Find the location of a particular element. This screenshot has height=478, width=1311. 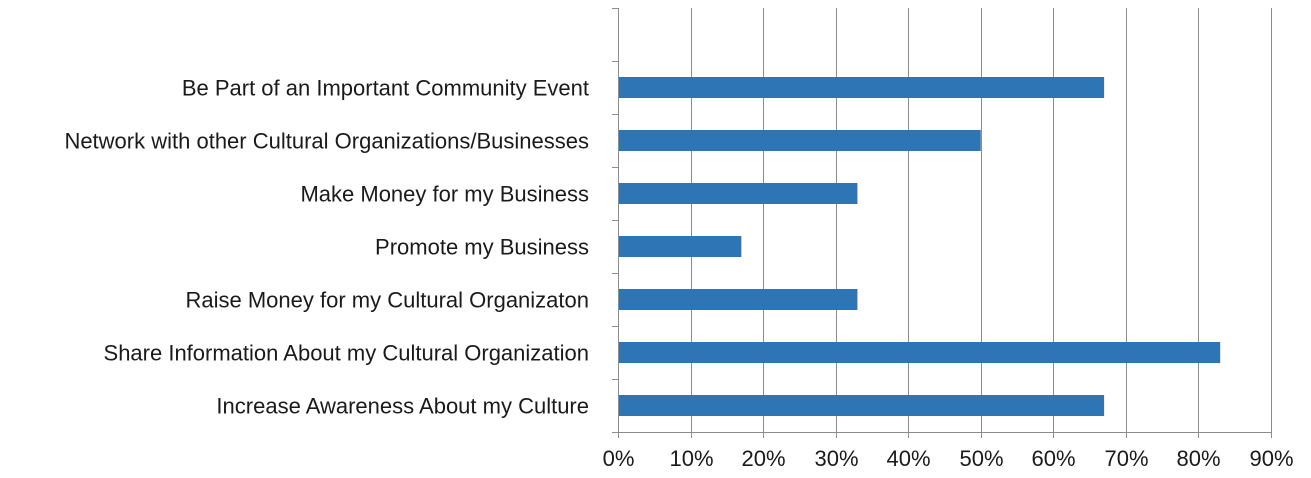

category-label-0: Be Part of an Important Community Event is located at coordinates (385, 88).